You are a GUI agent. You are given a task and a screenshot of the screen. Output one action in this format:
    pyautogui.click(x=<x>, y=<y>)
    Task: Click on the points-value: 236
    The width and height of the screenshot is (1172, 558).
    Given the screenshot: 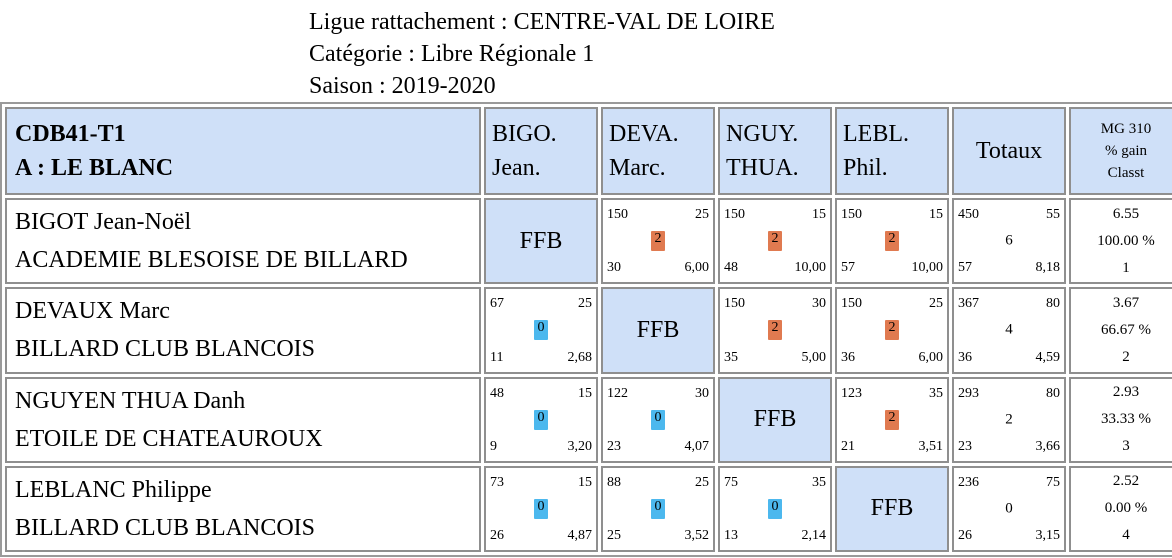 What is the action you would take?
    pyautogui.click(x=968, y=482)
    